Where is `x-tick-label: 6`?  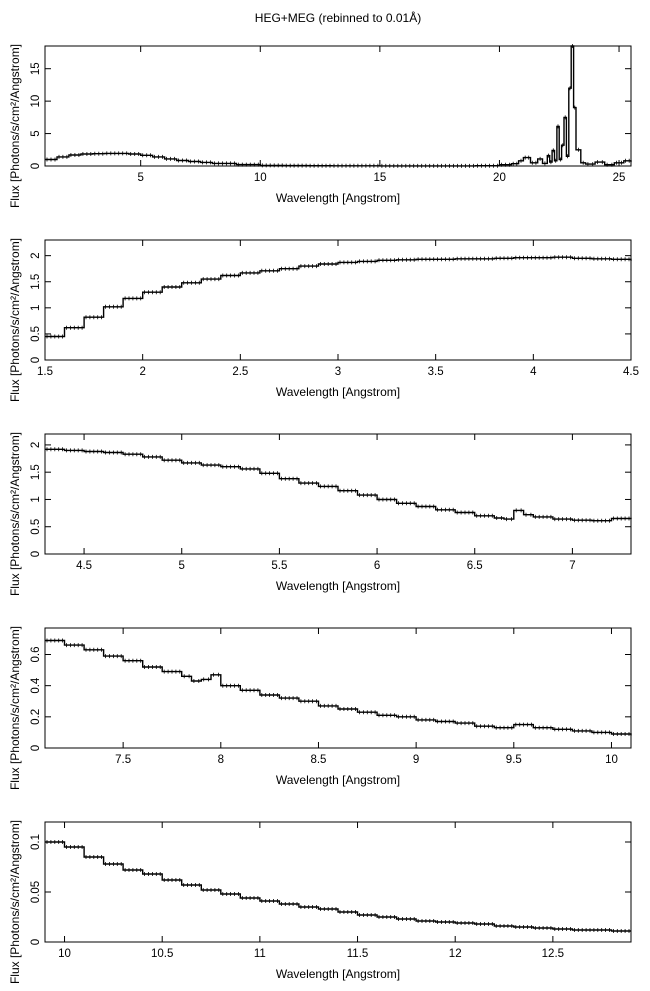 x-tick-label: 6 is located at coordinates (377, 566).